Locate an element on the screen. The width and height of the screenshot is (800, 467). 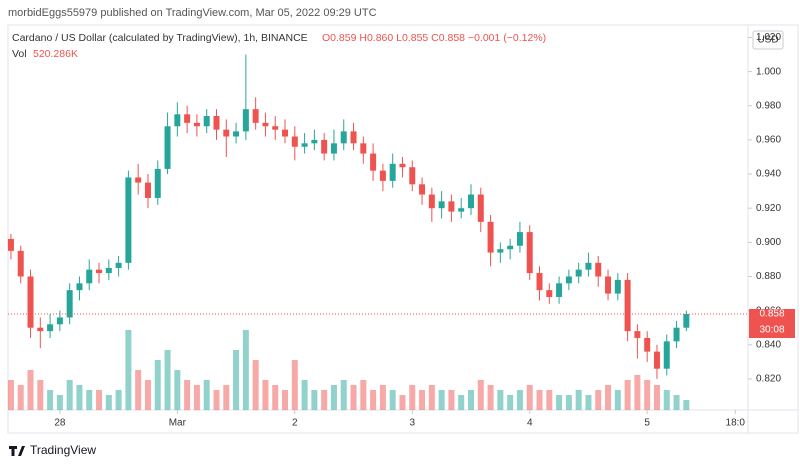
x-tick-label: 5 is located at coordinates (647, 423).